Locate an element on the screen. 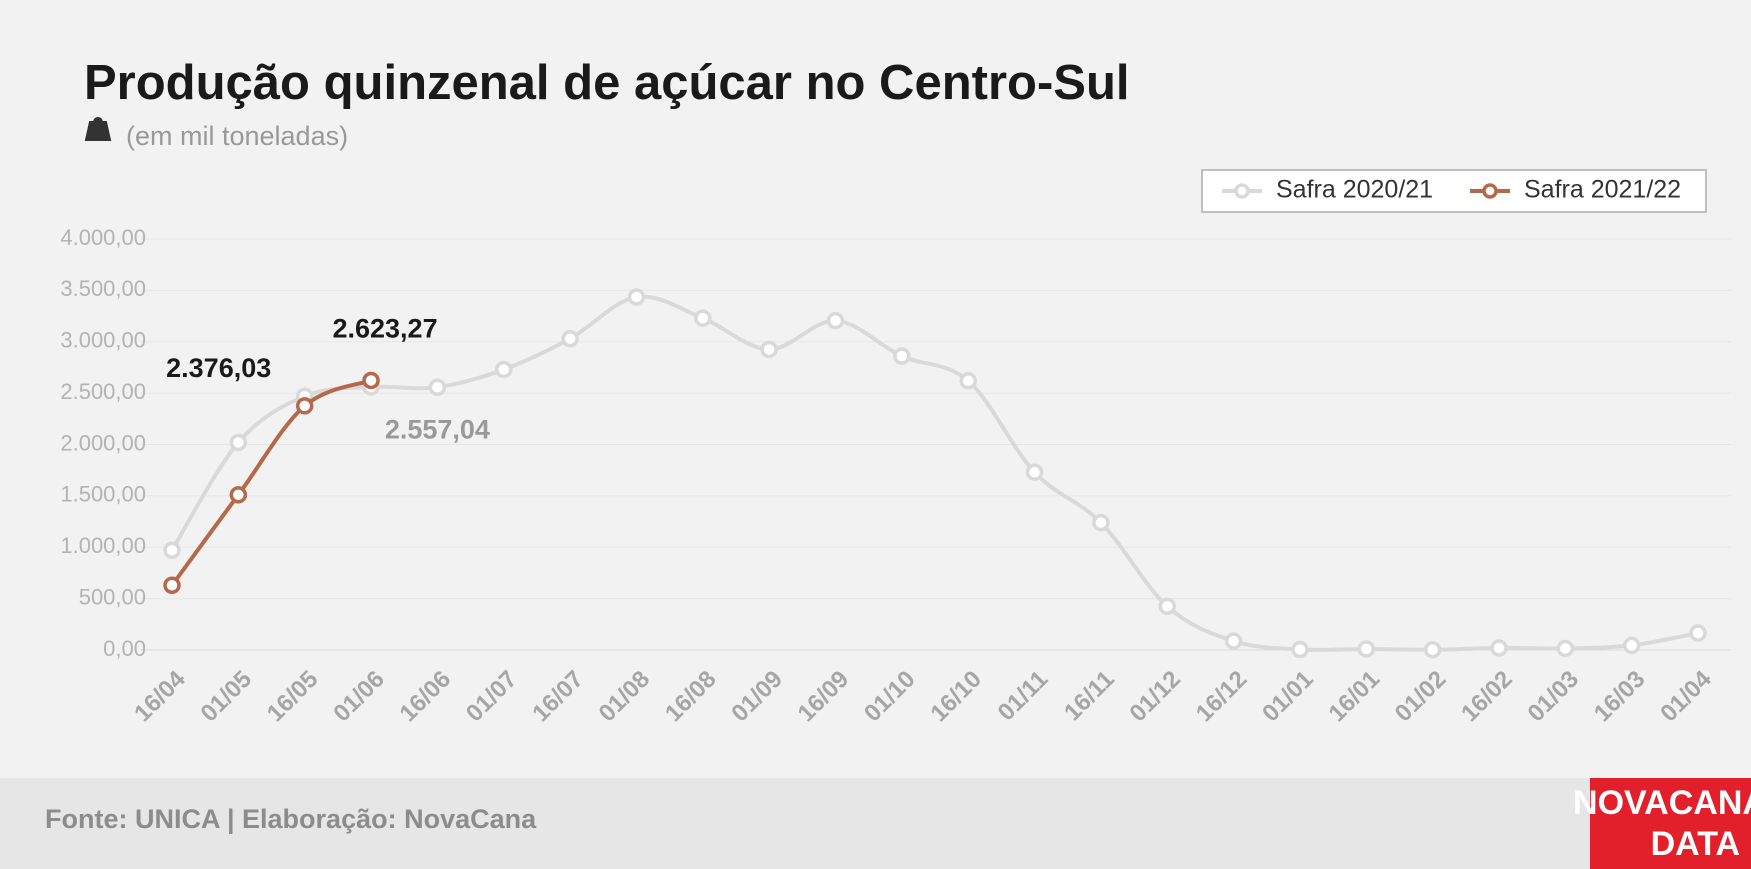 The height and width of the screenshot is (869, 1751). x-tick-label: 01/03 is located at coordinates (1554, 697).